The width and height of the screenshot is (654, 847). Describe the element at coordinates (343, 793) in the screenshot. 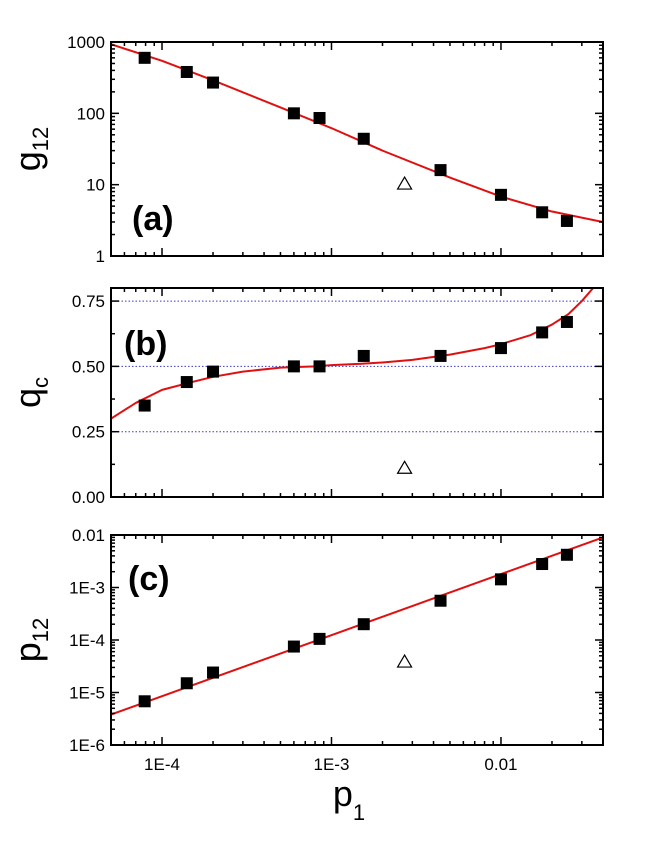

I see `x-axis-title-main: p` at that location.